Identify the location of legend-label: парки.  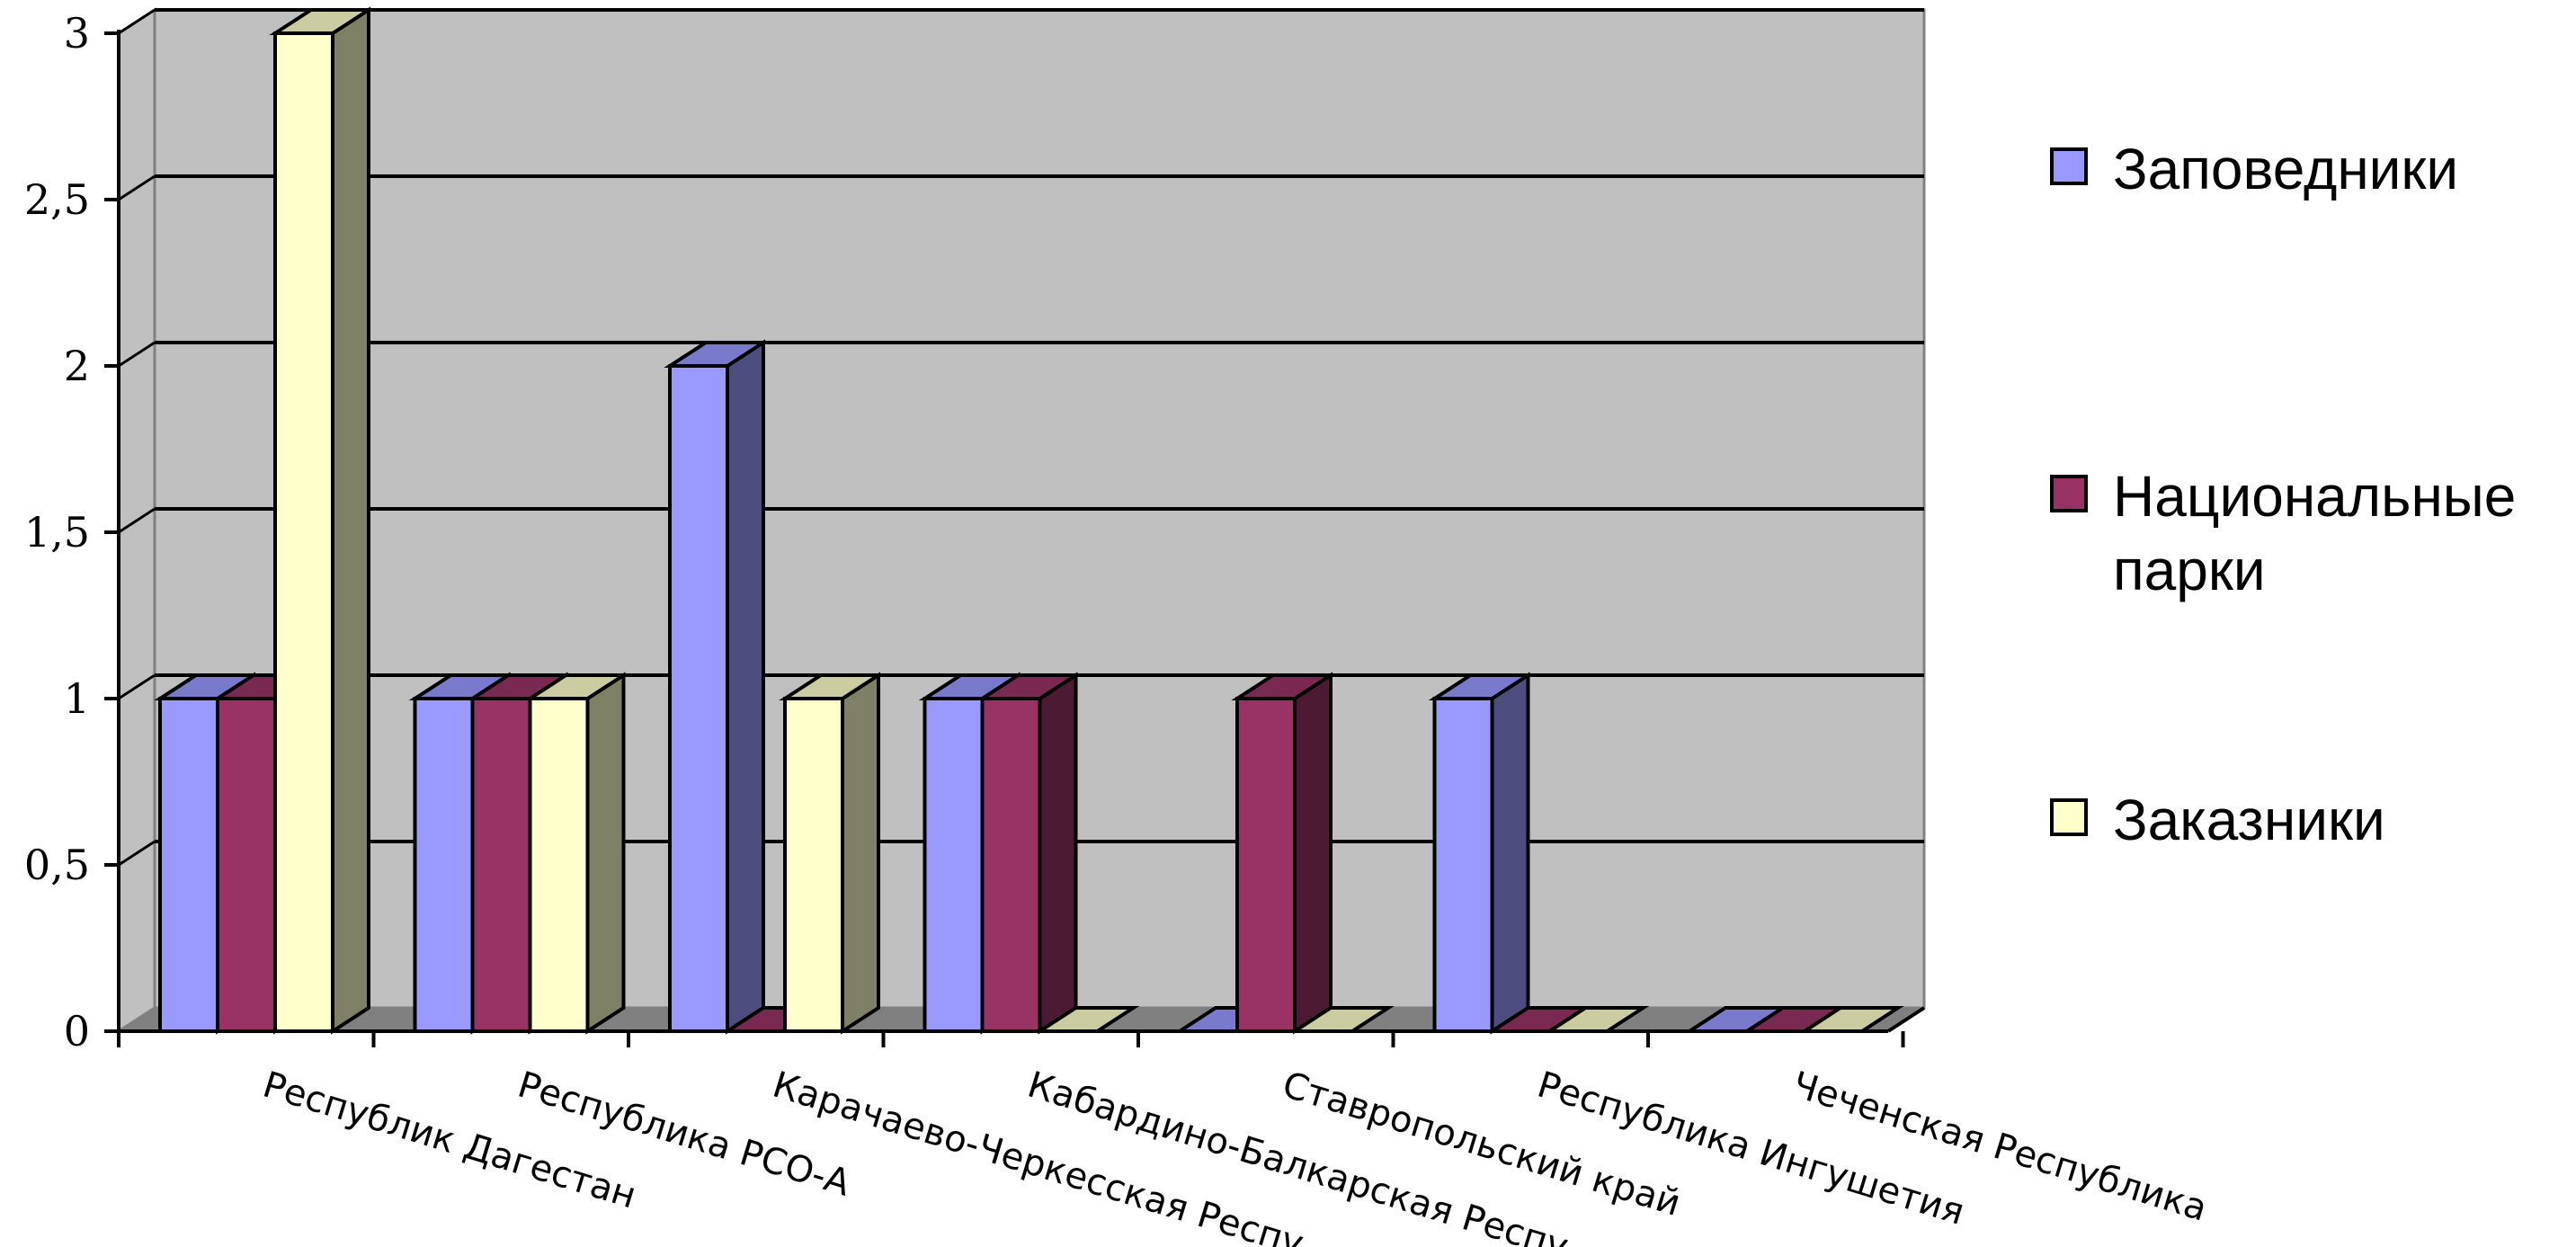
(2190, 570).